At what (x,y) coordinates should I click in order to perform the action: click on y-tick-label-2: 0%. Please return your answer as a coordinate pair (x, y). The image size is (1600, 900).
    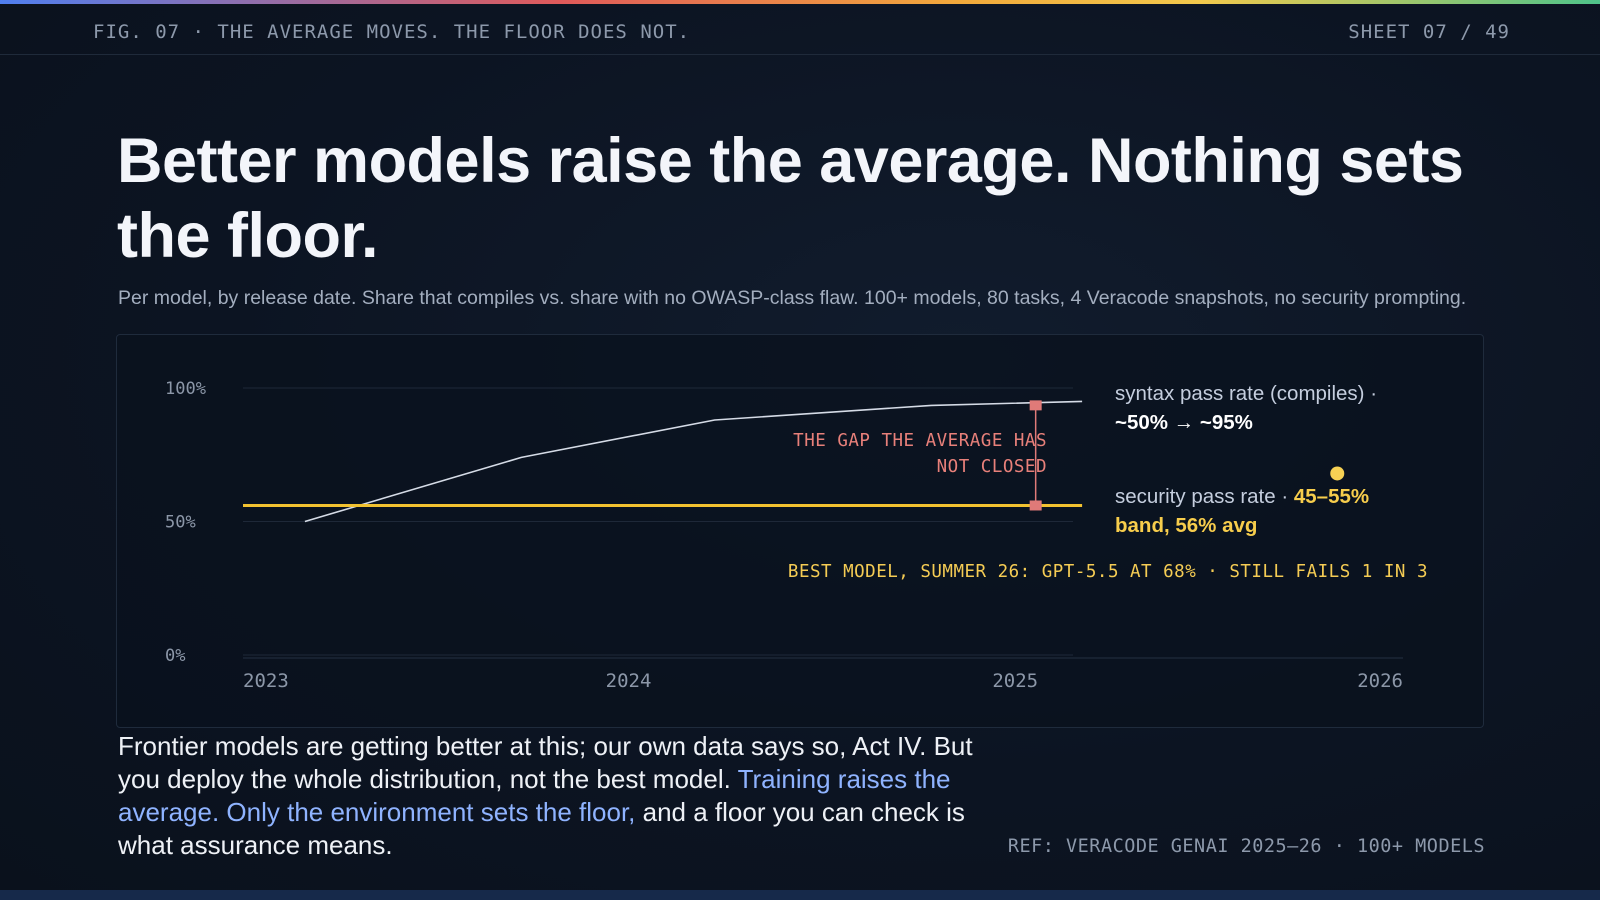
    Looking at the image, I should click on (175, 656).